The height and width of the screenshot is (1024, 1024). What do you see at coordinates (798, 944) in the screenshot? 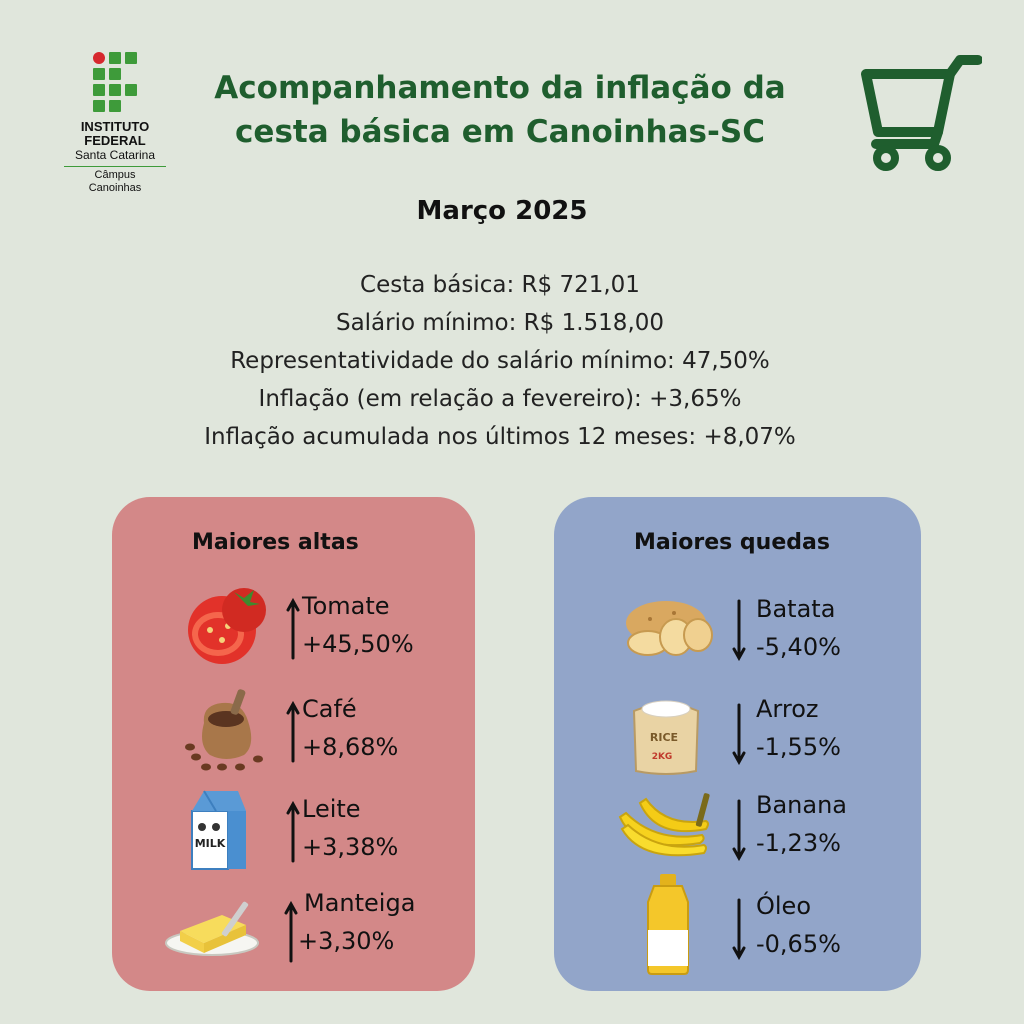
I see `lows-item-change: -0,65%` at bounding box center [798, 944].